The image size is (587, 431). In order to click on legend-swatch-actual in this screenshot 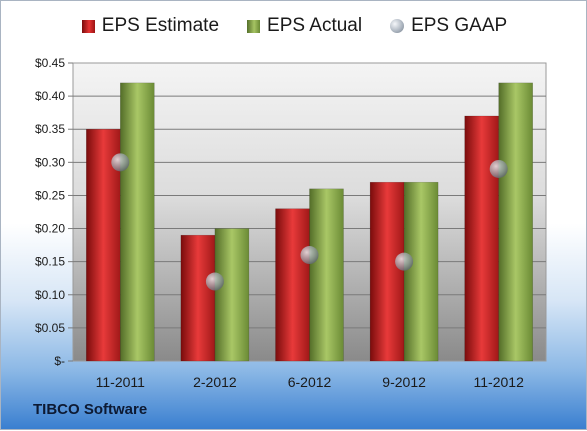, I will do `click(254, 26)`.